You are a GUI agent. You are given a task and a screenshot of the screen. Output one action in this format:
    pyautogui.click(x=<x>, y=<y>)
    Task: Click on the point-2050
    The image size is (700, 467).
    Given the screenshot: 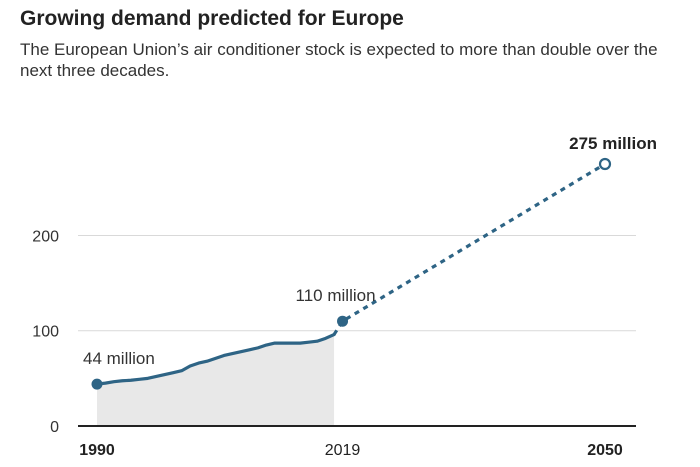 What is the action you would take?
    pyautogui.click(x=605, y=164)
    